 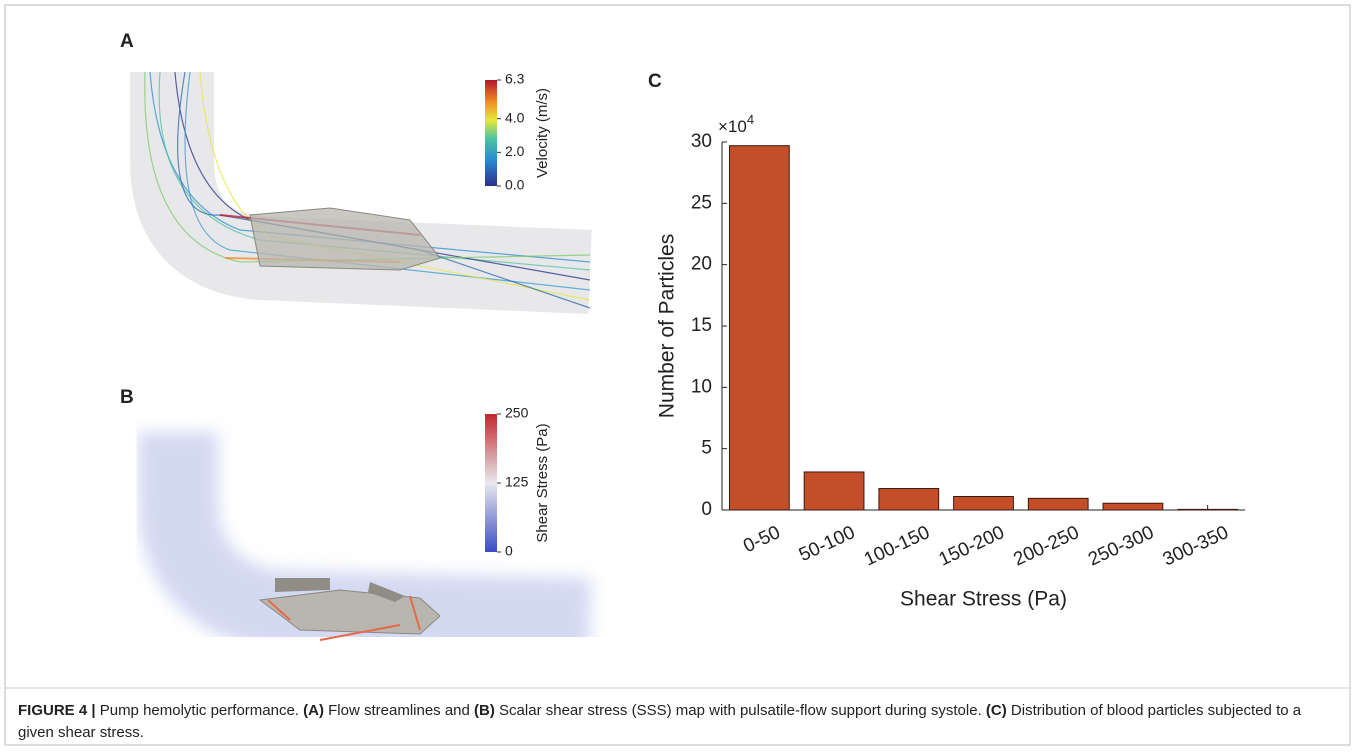 What do you see at coordinates (199, 710) in the screenshot?
I see `caption-text: Pump hemolytic performance.` at bounding box center [199, 710].